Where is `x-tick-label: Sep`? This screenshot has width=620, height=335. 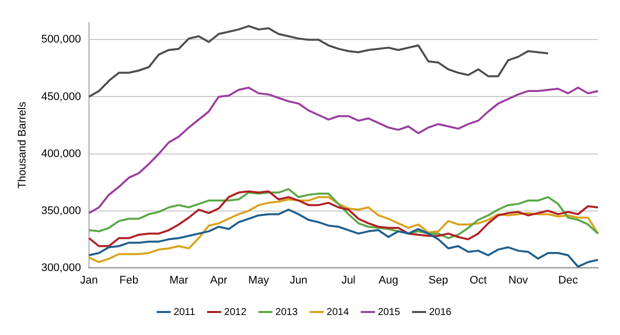
x-tick-label: Sep is located at coordinates (438, 280).